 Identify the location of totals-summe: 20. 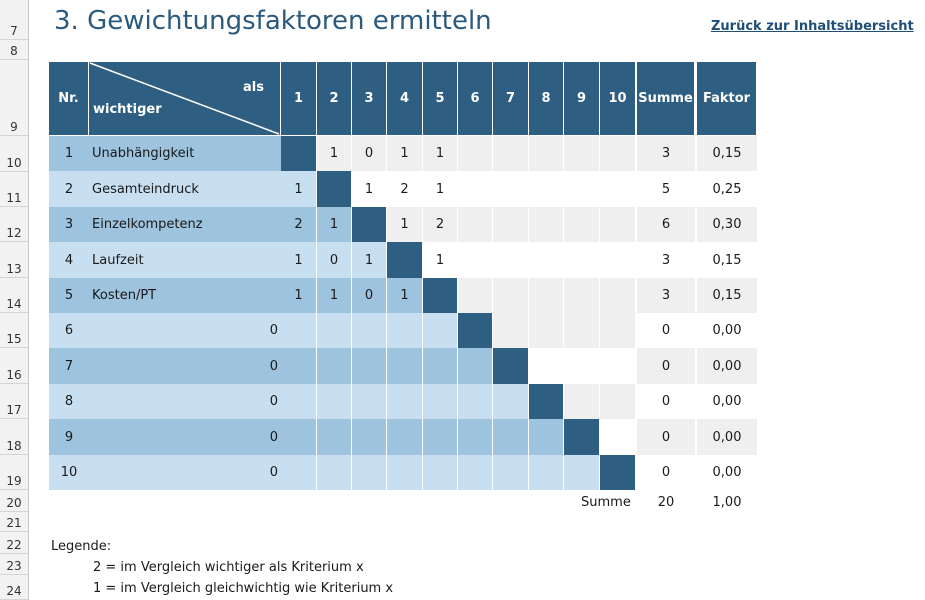
(666, 502).